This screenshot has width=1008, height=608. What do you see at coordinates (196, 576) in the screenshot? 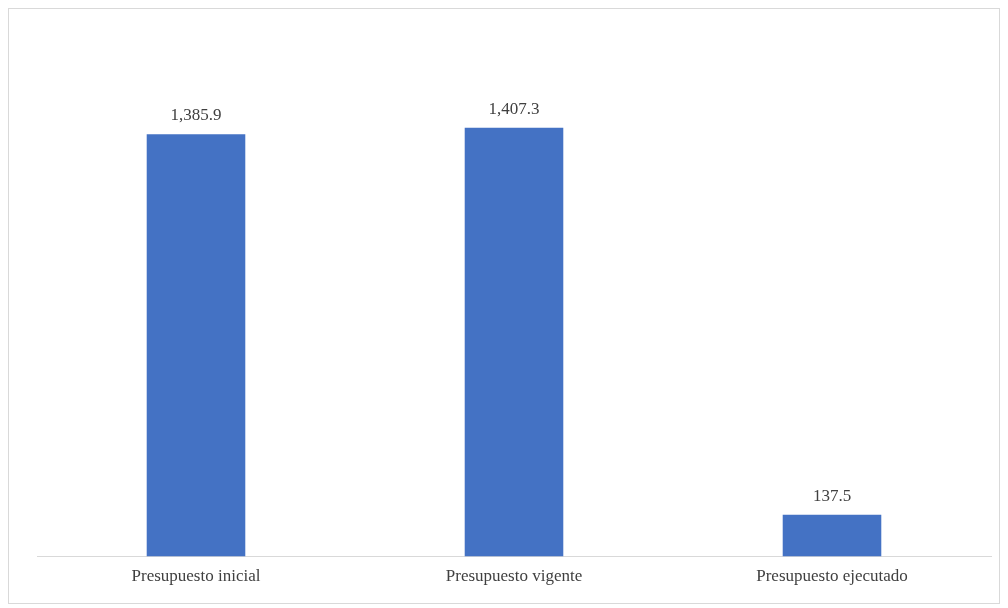
I see `x-tick-label: Presupuesto inicial` at bounding box center [196, 576].